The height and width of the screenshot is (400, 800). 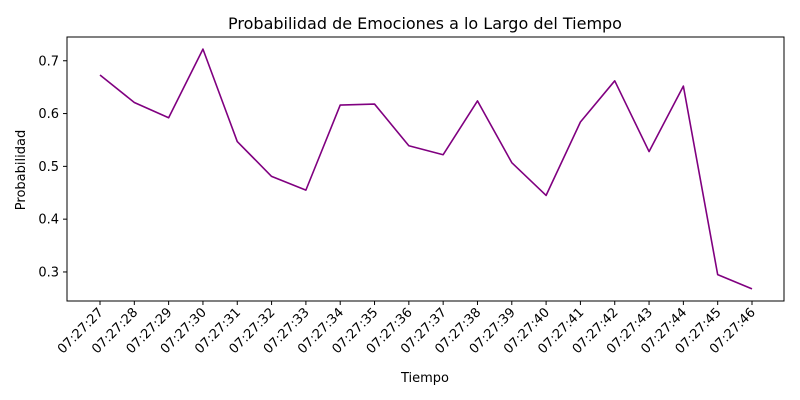 What do you see at coordinates (48, 272) in the screenshot?
I see `y-tick-label: 0.3` at bounding box center [48, 272].